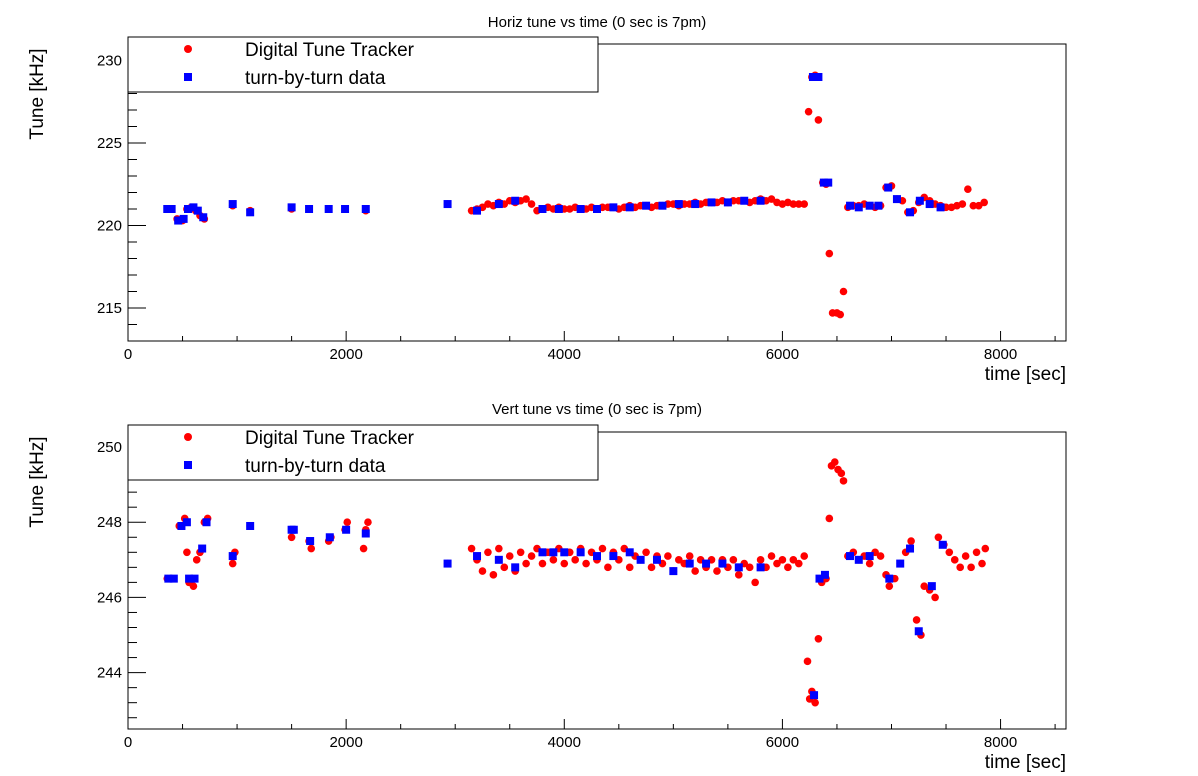 The image size is (1198, 776). I want to click on series-turn-by-turn, so click(554, 149).